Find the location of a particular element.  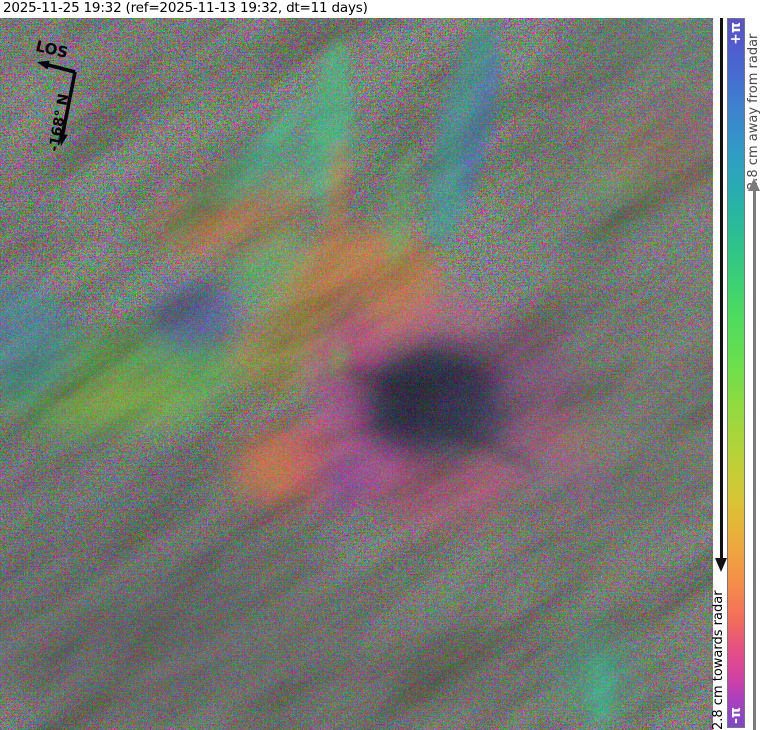

los-compass is located at coordinates (57, 103).